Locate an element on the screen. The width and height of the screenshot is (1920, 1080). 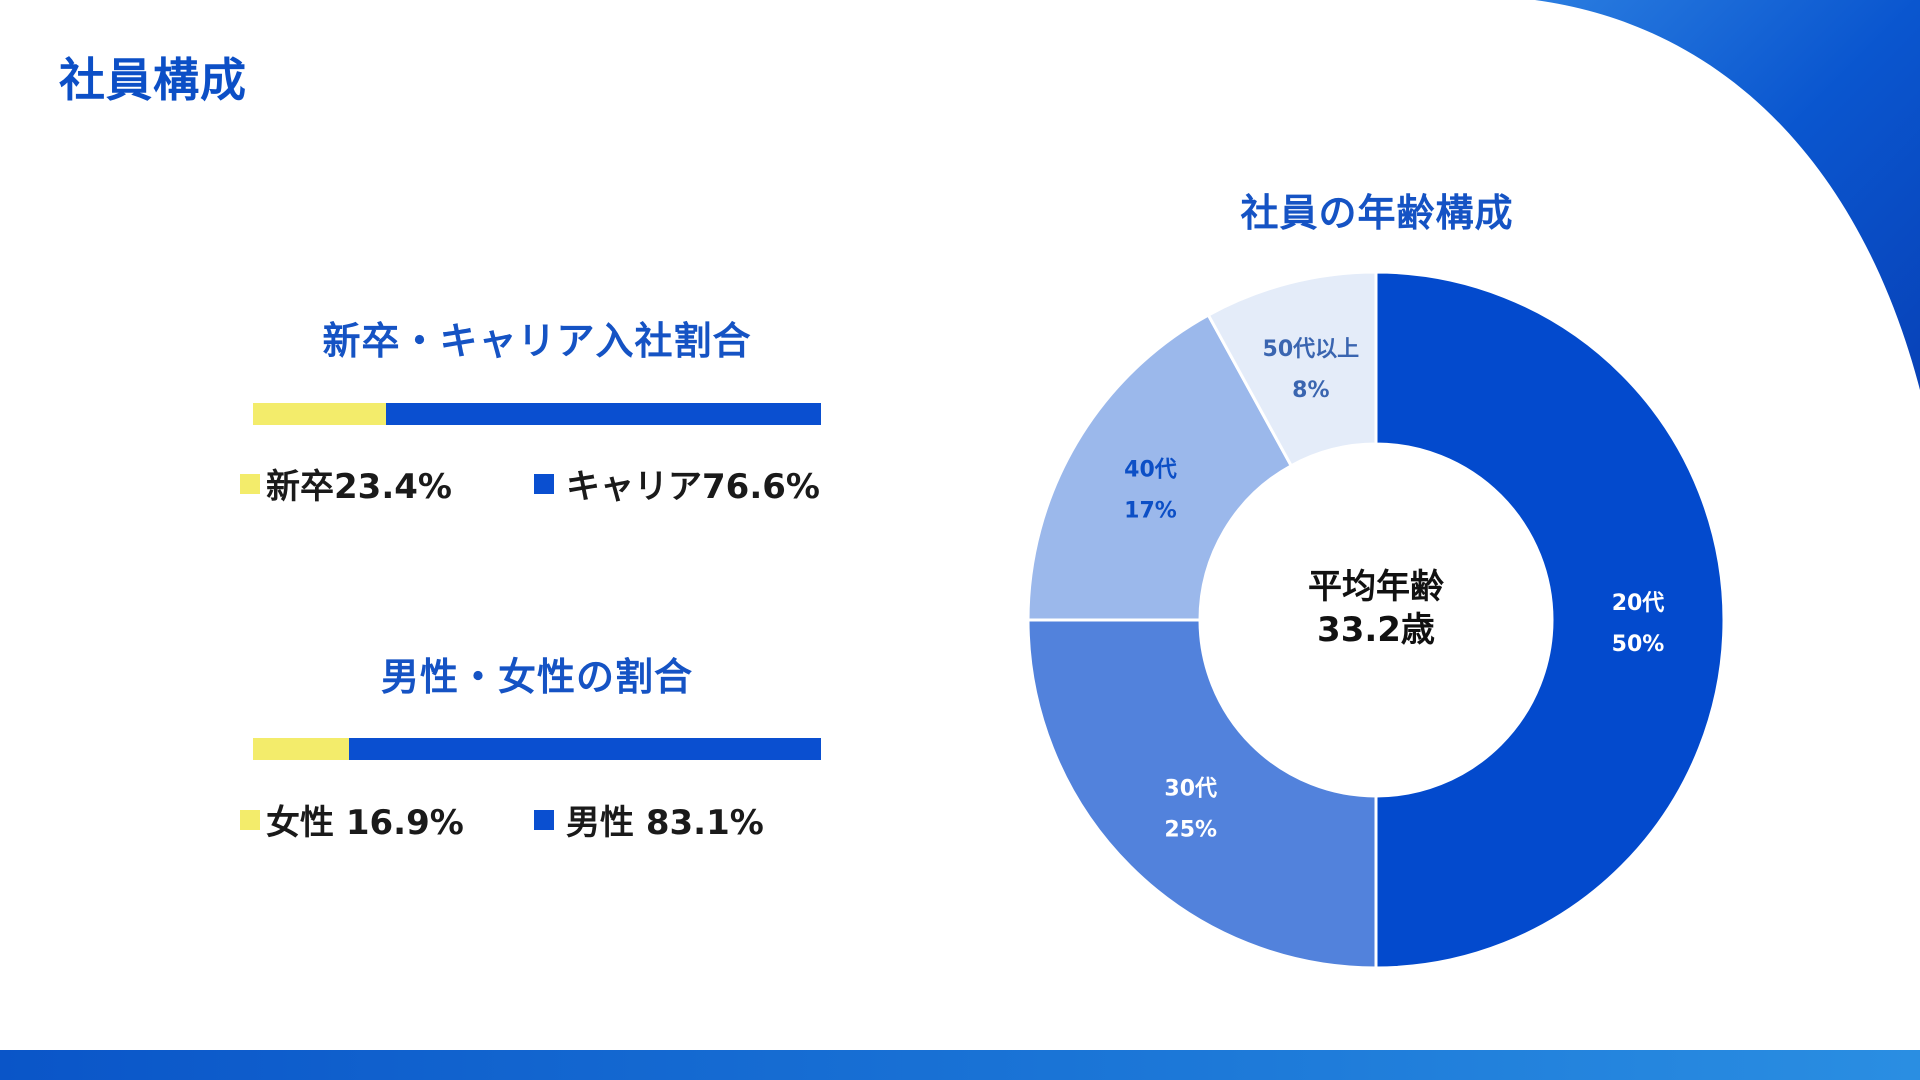
legend-career: キャリア76.6% is located at coordinates (677, 483).